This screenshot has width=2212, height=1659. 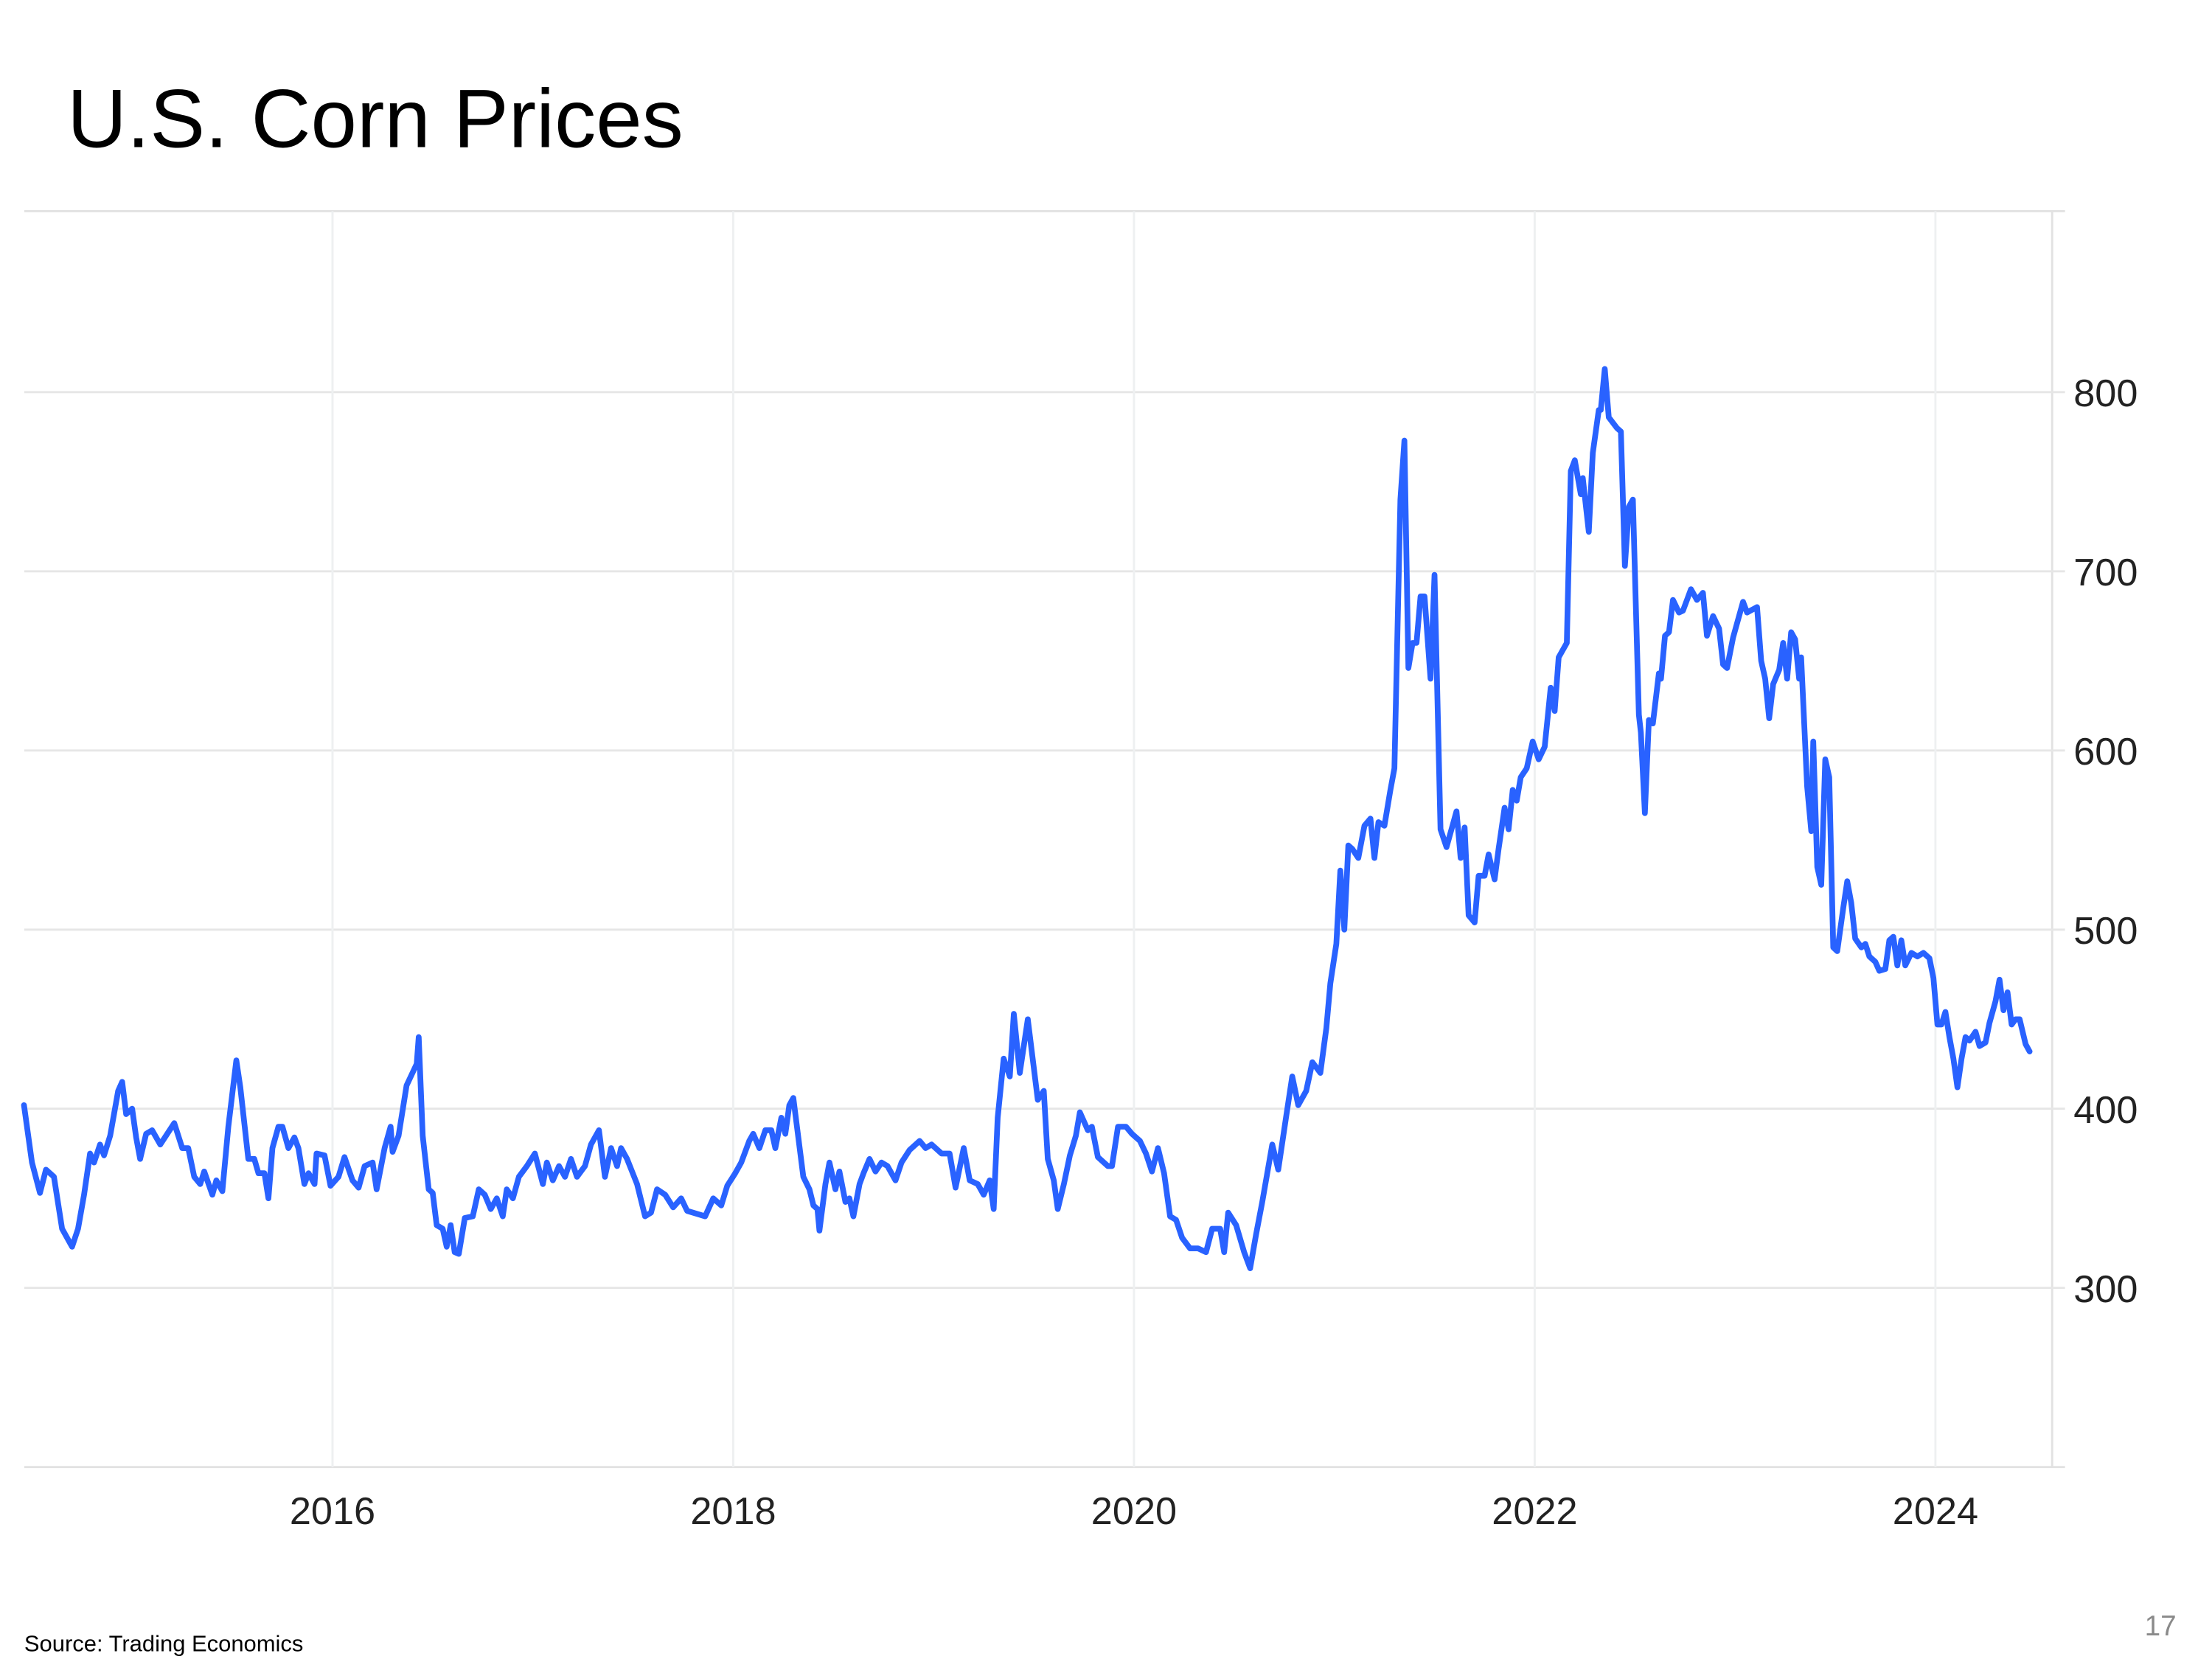 What do you see at coordinates (2105, 573) in the screenshot?
I see `y-tick-label: 700` at bounding box center [2105, 573].